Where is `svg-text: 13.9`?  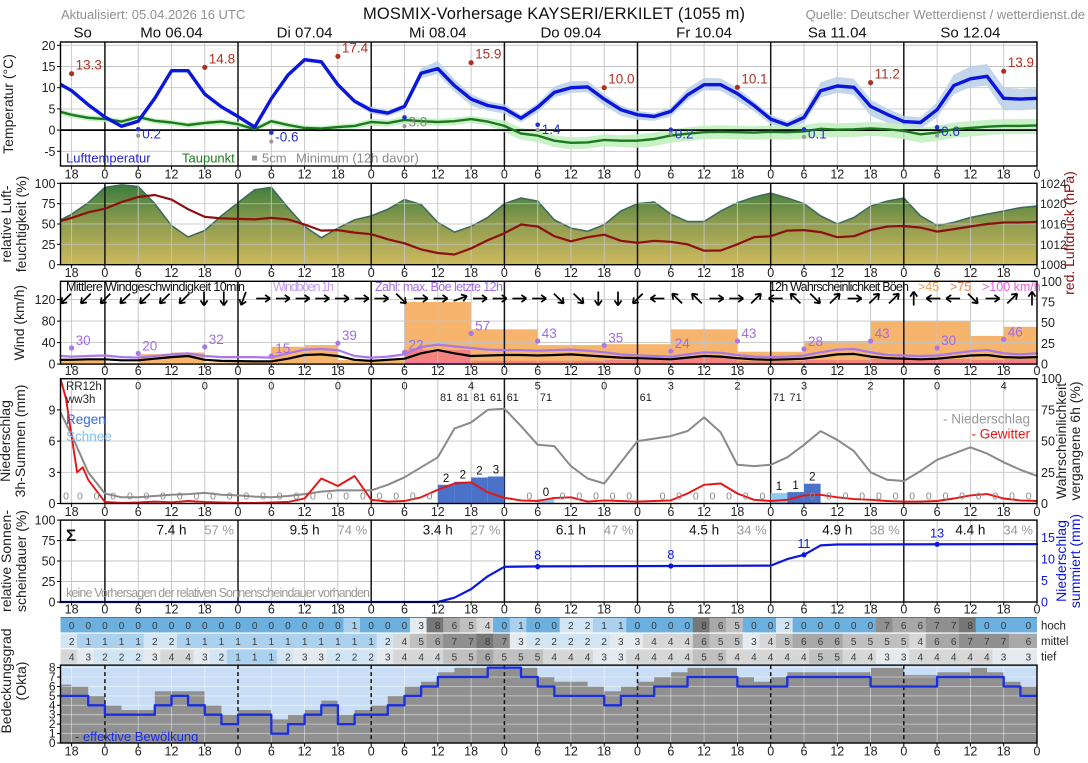 svg-text: 13.9 is located at coordinates (1021, 62).